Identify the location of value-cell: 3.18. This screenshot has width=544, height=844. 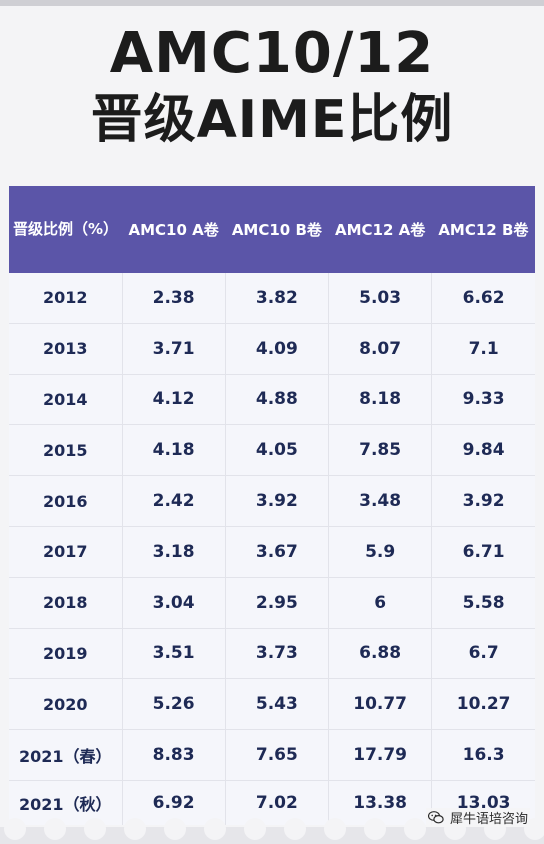
(174, 552).